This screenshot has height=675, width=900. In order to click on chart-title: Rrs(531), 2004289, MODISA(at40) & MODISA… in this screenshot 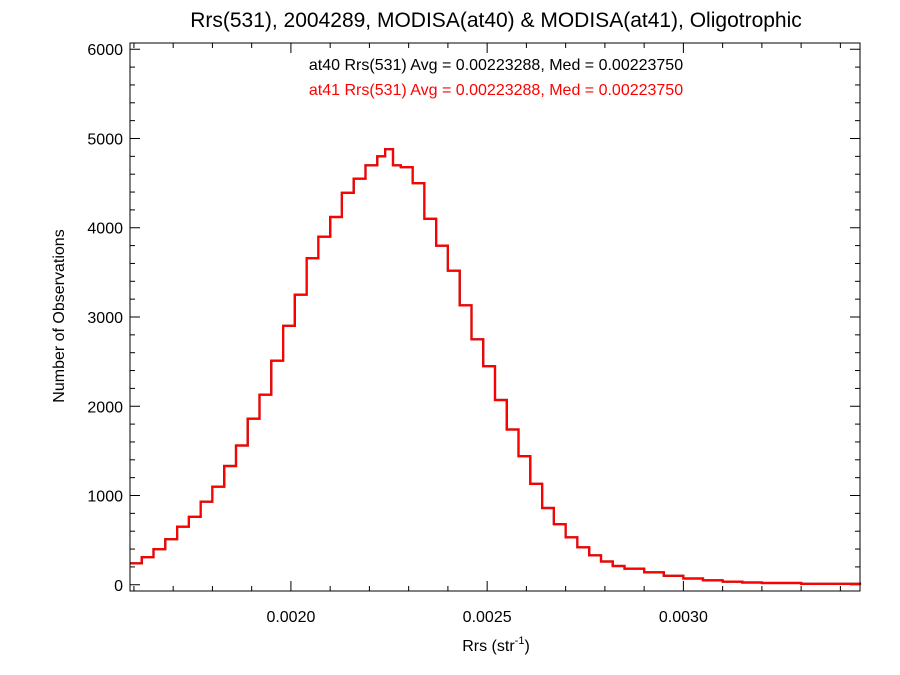, I will do `click(496, 20)`.